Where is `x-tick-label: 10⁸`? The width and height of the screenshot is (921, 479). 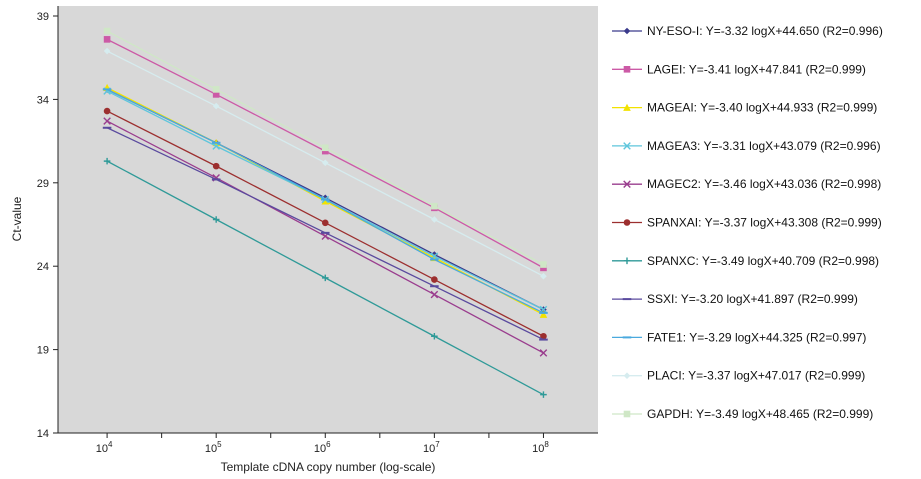
x-tick-label: 10⁸ is located at coordinates (540, 447).